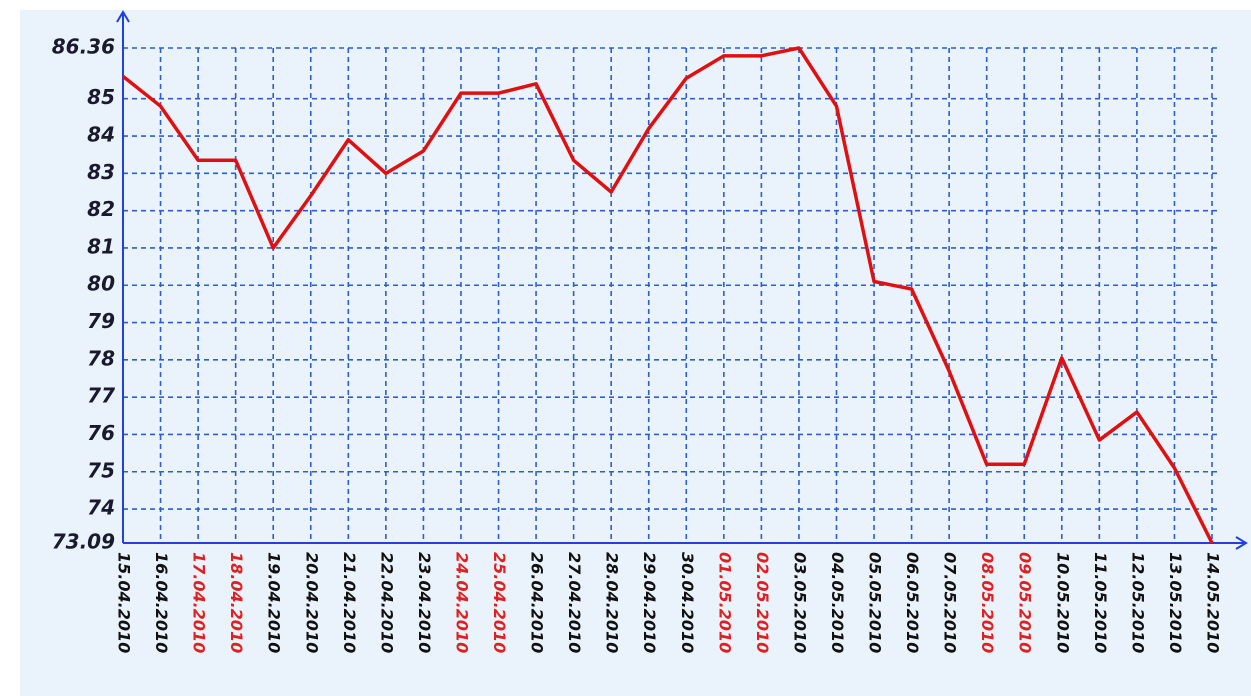 This screenshot has height=696, width=1251. Describe the element at coordinates (83, 47) in the screenshot. I see `y-tick-label: 86.36` at that location.